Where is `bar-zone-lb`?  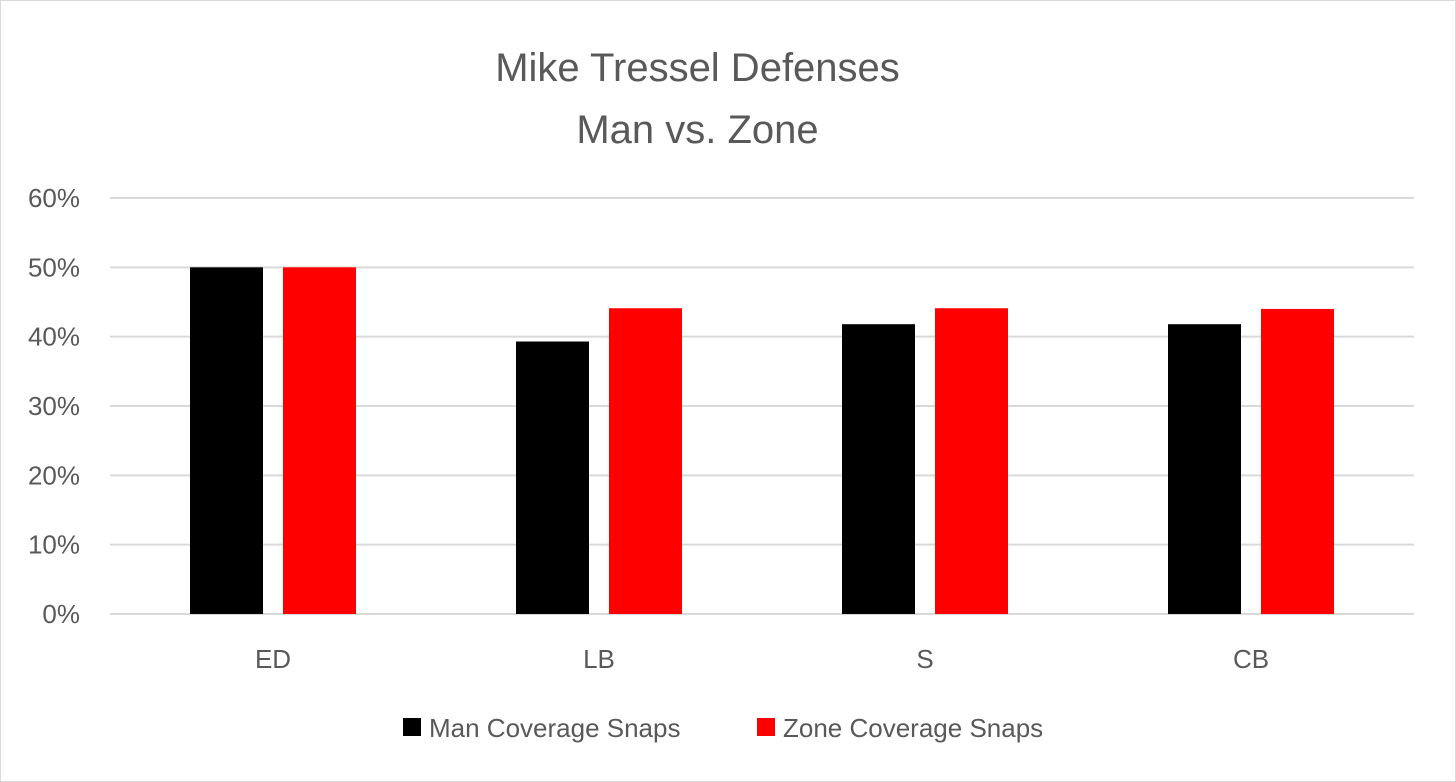 bar-zone-lb is located at coordinates (645, 461).